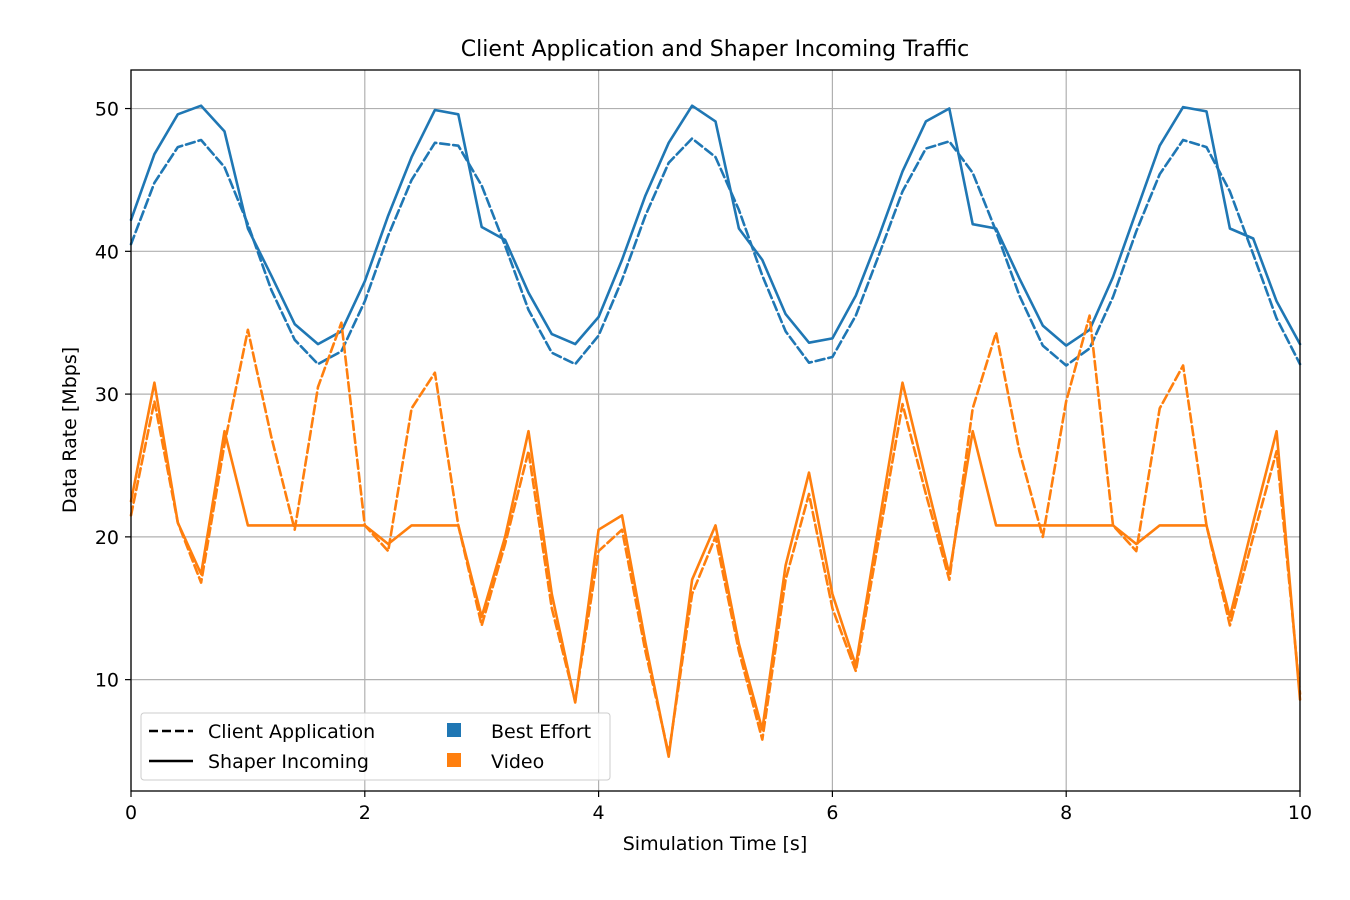 The image size is (1350, 900). I want to click on legend-box, so click(375, 746).